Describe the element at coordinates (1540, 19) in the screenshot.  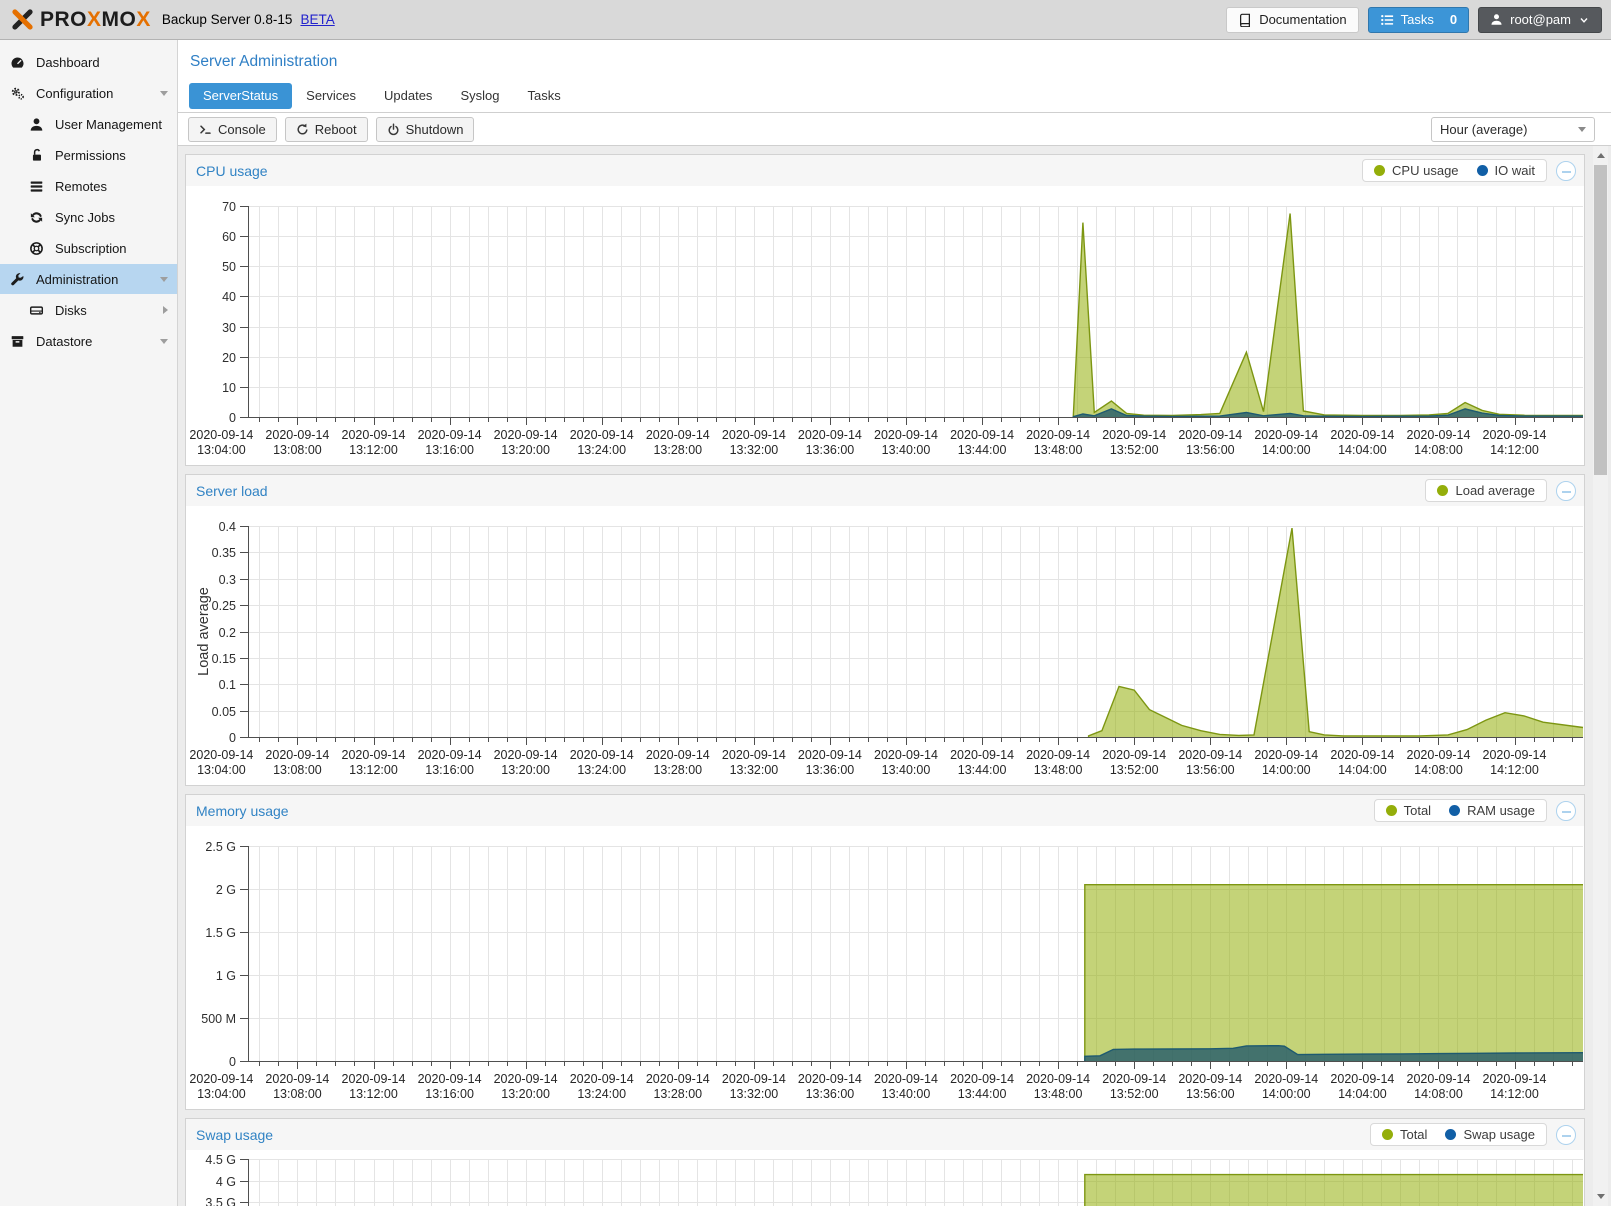
I see `user-menu-button: root@pam` at that location.